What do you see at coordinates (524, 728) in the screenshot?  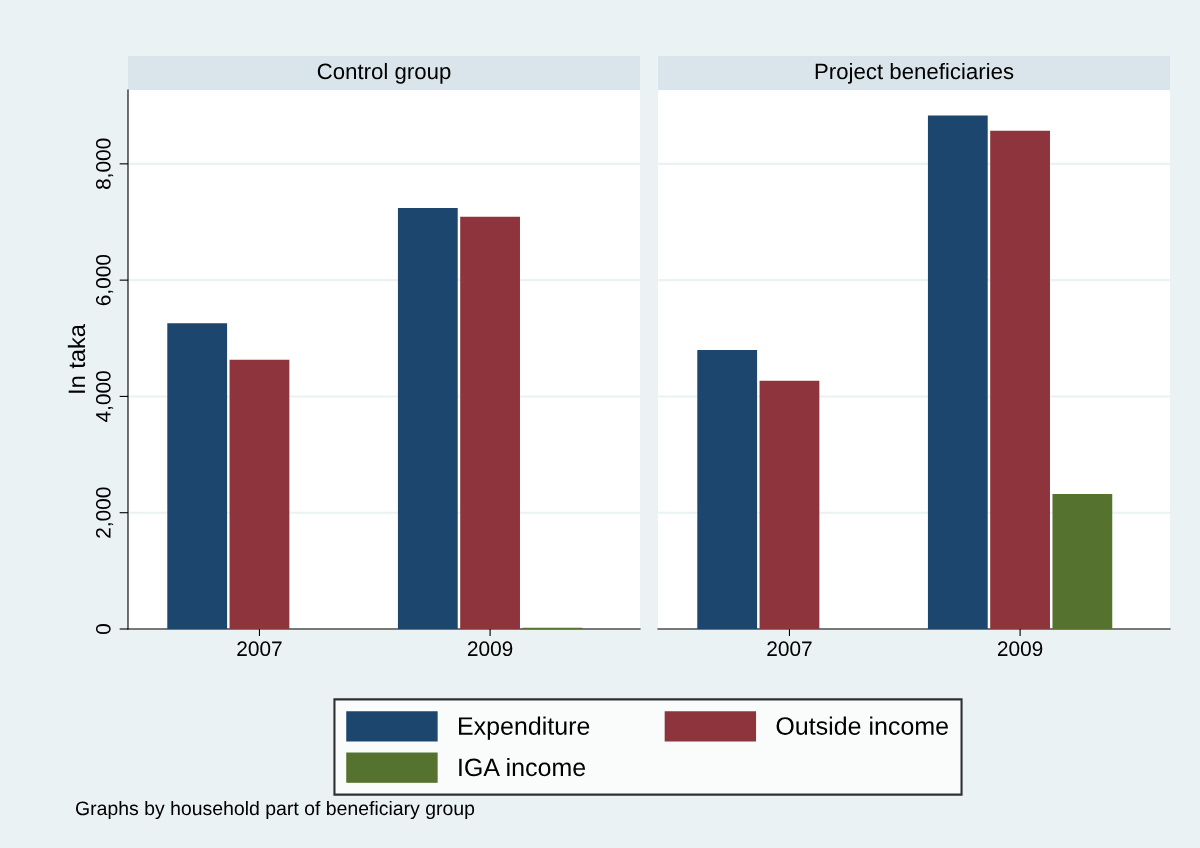 I see `legend-label: Expenditure` at bounding box center [524, 728].